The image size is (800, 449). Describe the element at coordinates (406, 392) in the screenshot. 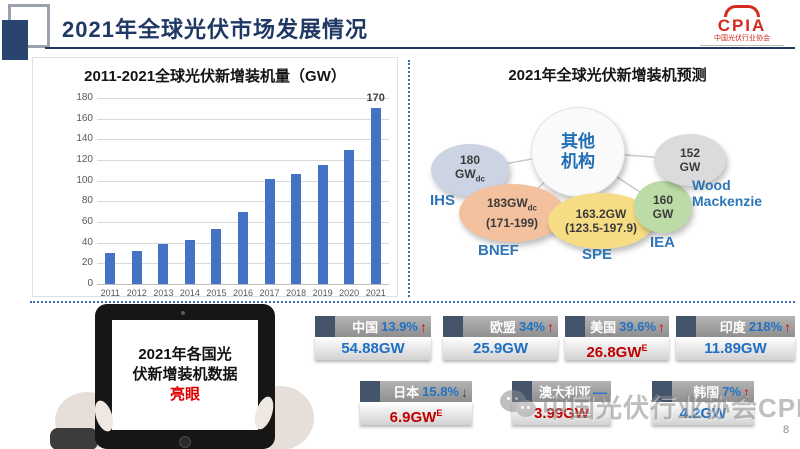

I see `country-name: 日本` at that location.